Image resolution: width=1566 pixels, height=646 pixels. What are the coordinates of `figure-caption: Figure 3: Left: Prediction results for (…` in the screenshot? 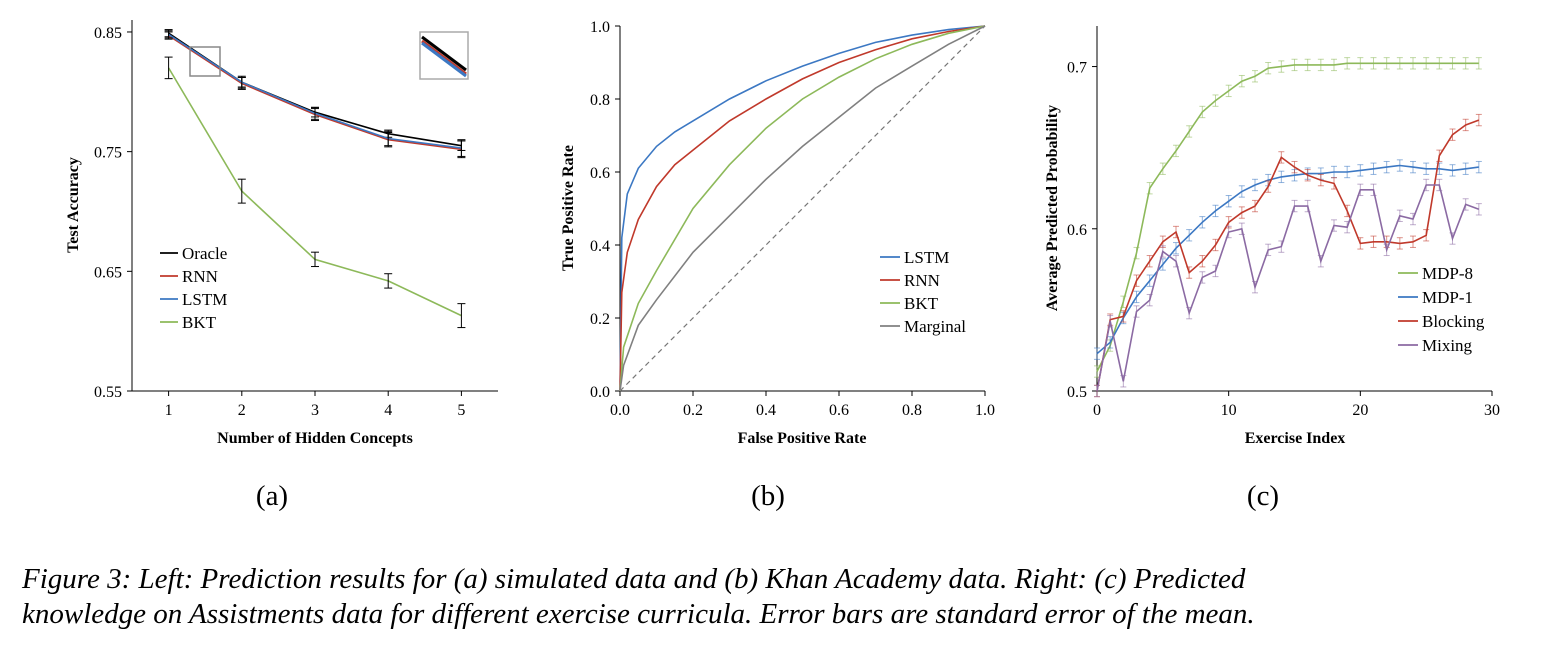 It's located at (787, 597).